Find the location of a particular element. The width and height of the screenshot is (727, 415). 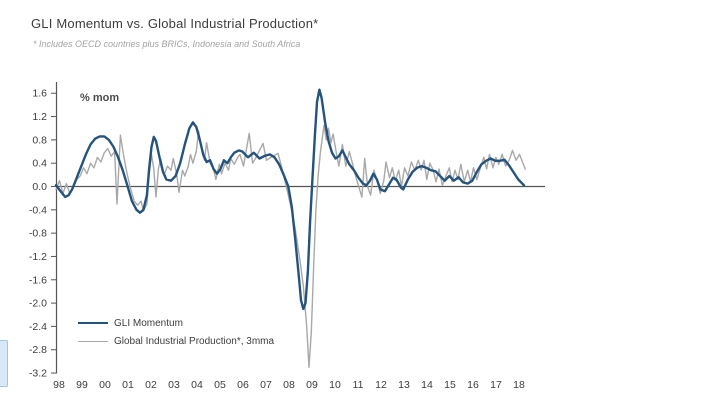

y-tick-label: -1.2 is located at coordinates (38, 257).